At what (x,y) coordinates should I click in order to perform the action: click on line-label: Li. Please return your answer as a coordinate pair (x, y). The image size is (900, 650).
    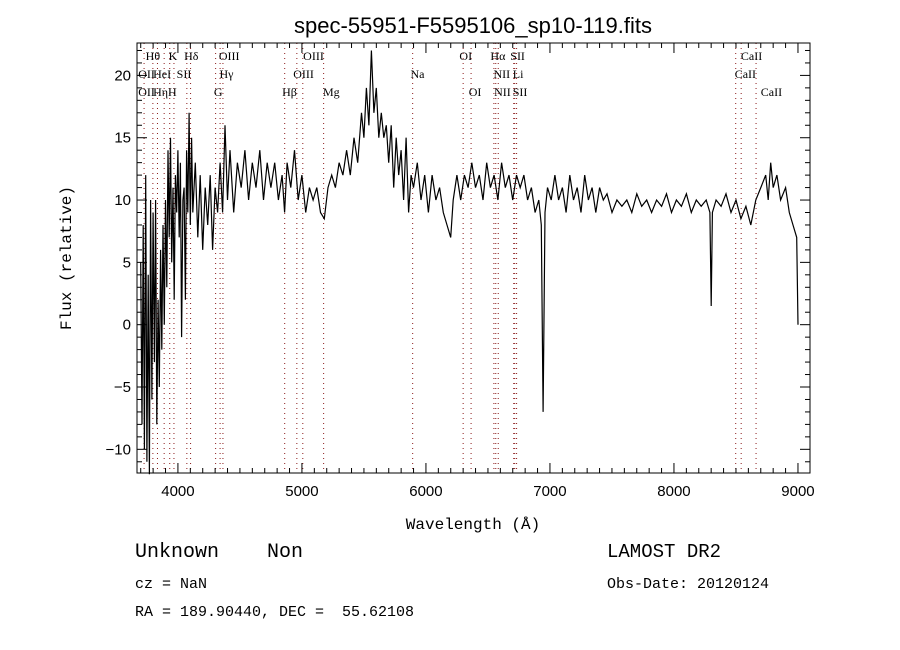
    Looking at the image, I should click on (518, 74).